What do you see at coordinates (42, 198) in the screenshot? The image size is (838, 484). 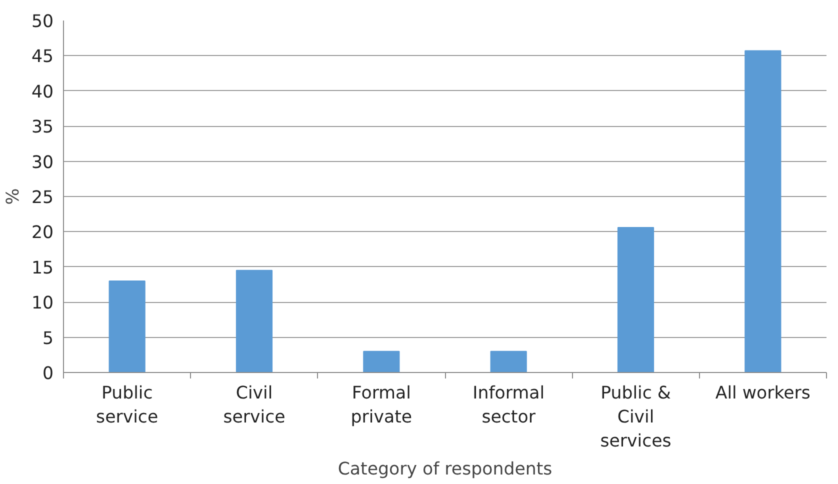 I see `y-tick-label: 25` at bounding box center [42, 198].